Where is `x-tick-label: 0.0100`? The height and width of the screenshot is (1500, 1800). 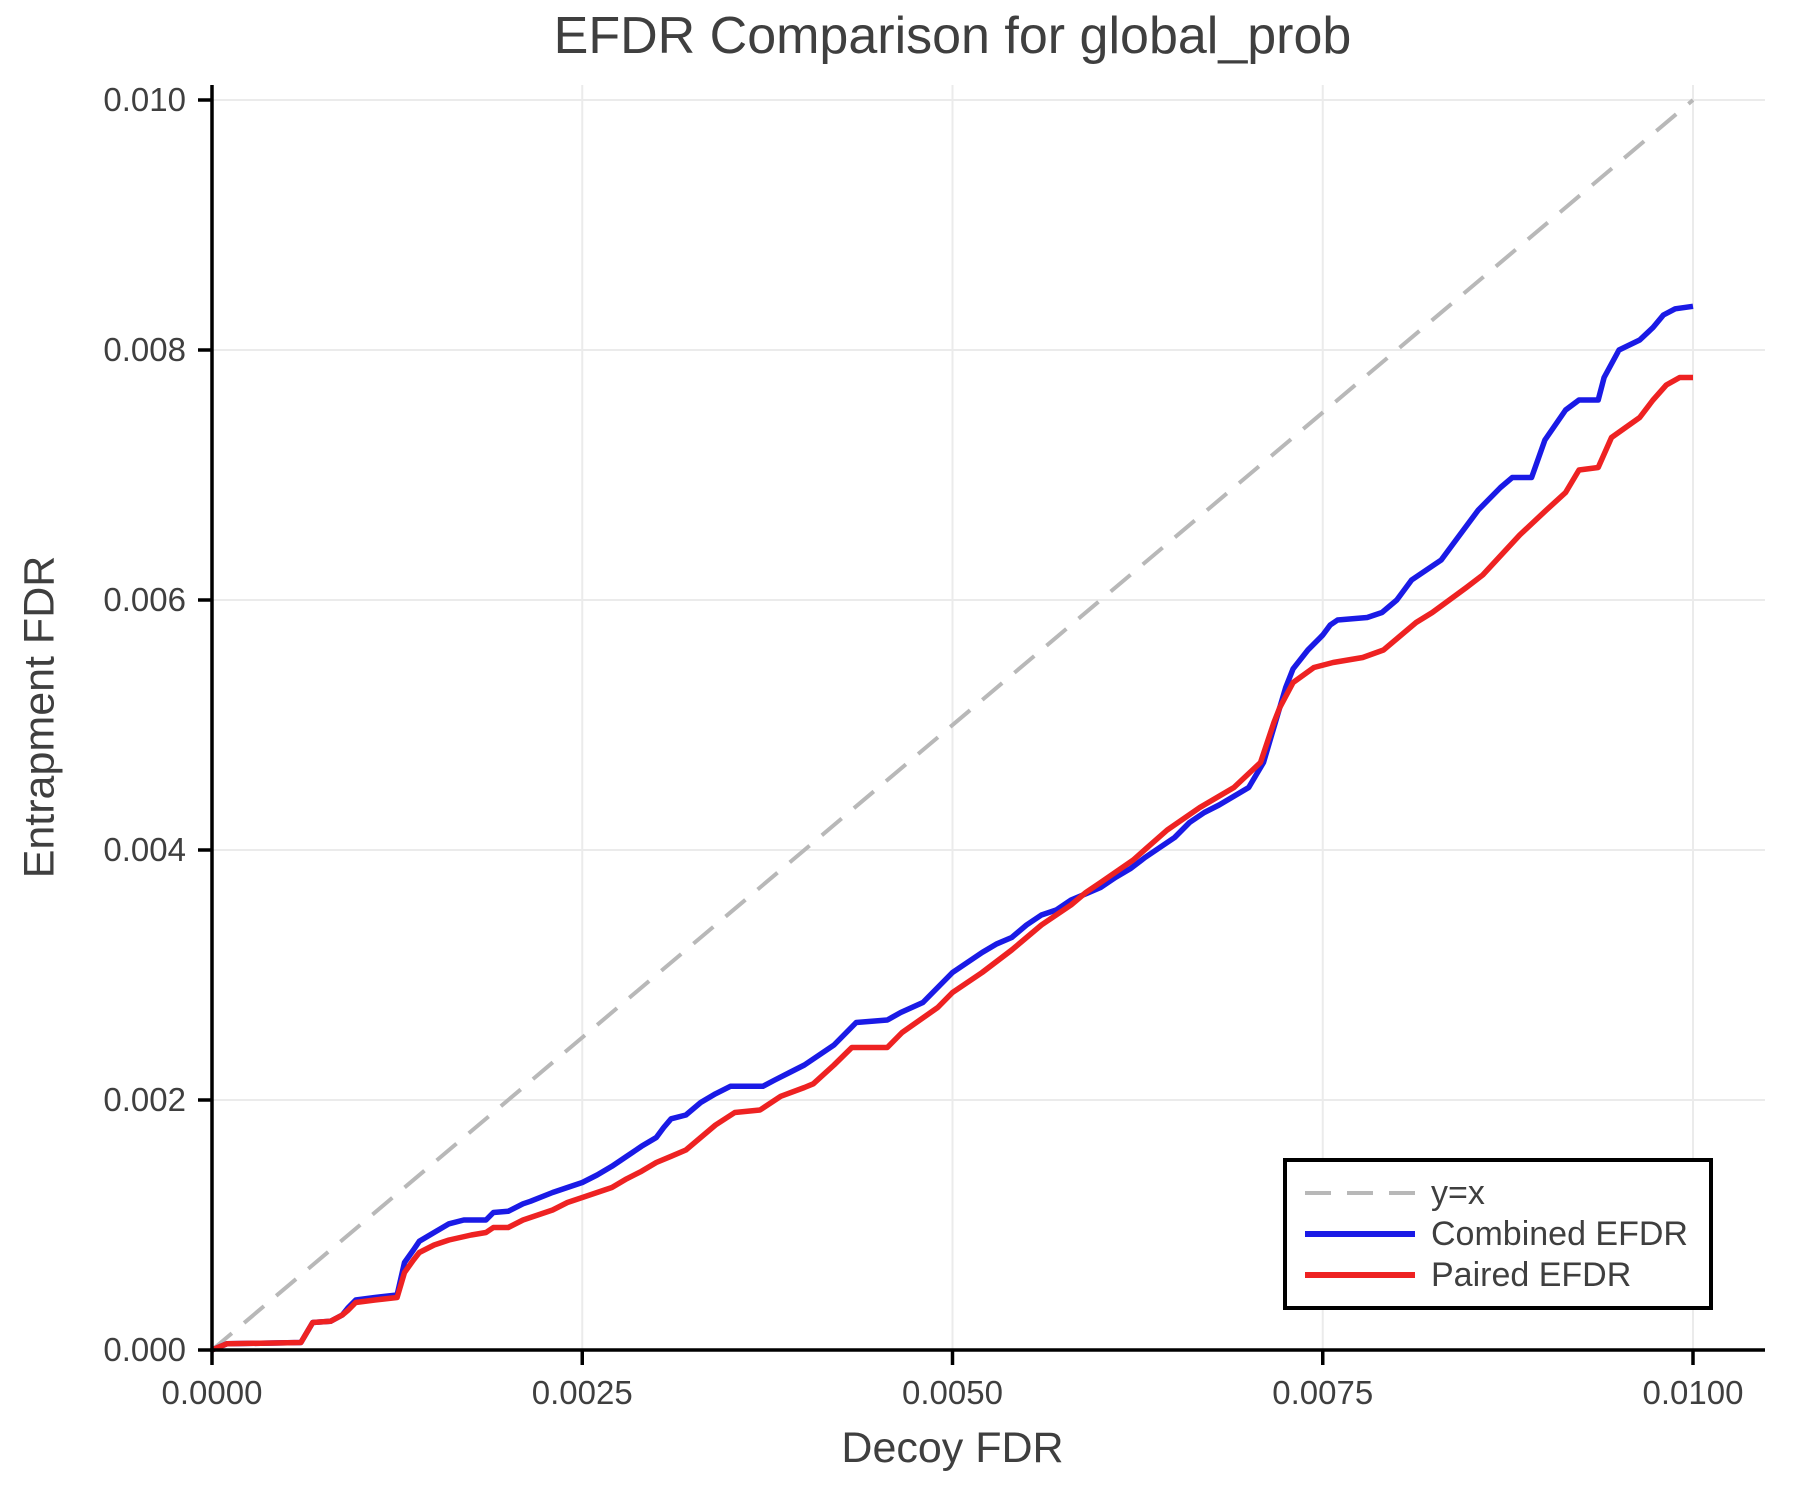
x-tick-label: 0.0100 is located at coordinates (1693, 1392).